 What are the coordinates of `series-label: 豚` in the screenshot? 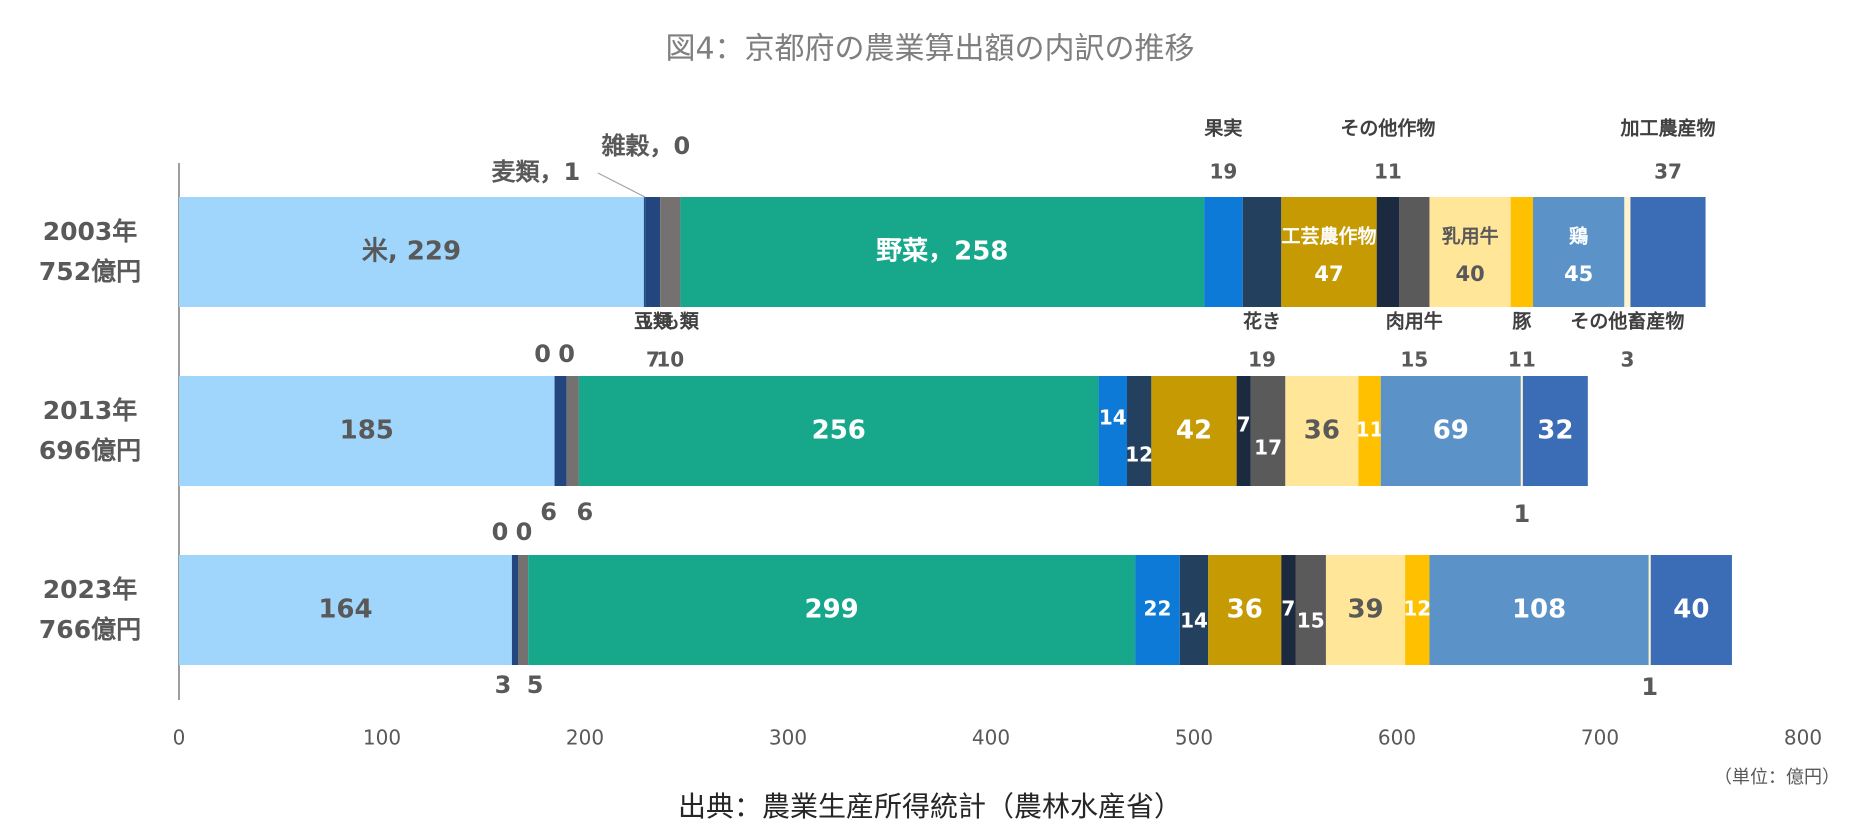 It's located at (1522, 322).